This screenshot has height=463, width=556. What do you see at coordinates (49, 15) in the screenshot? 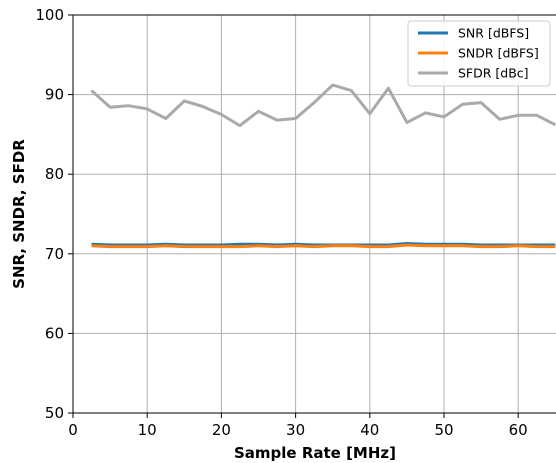
I see `y-tick-label: 100` at bounding box center [49, 15].